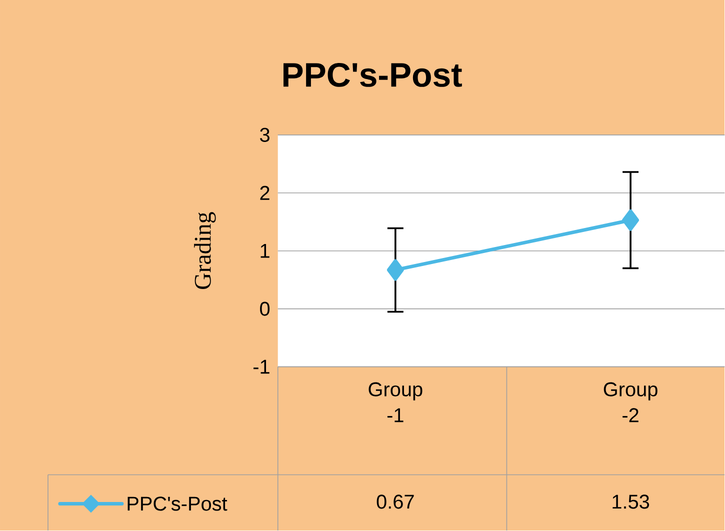 The image size is (725, 531). I want to click on y-tick-label: 3, so click(265, 135).